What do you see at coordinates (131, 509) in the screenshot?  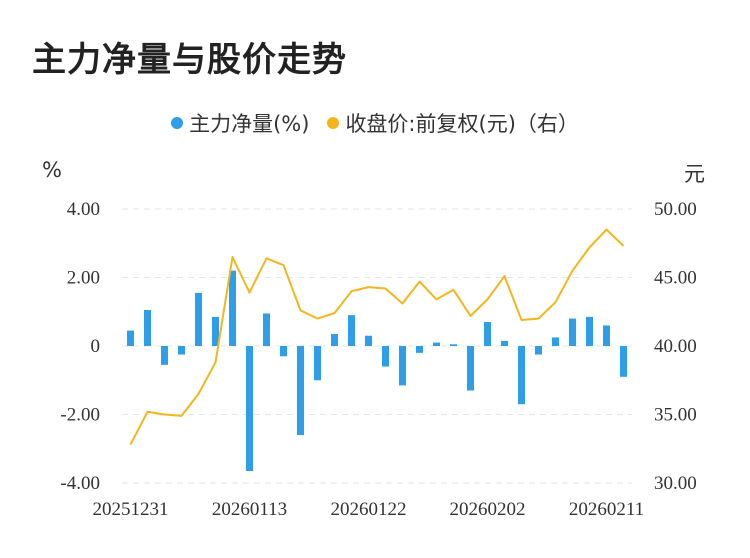 I see `x-tick-label: 20251231` at bounding box center [131, 509].